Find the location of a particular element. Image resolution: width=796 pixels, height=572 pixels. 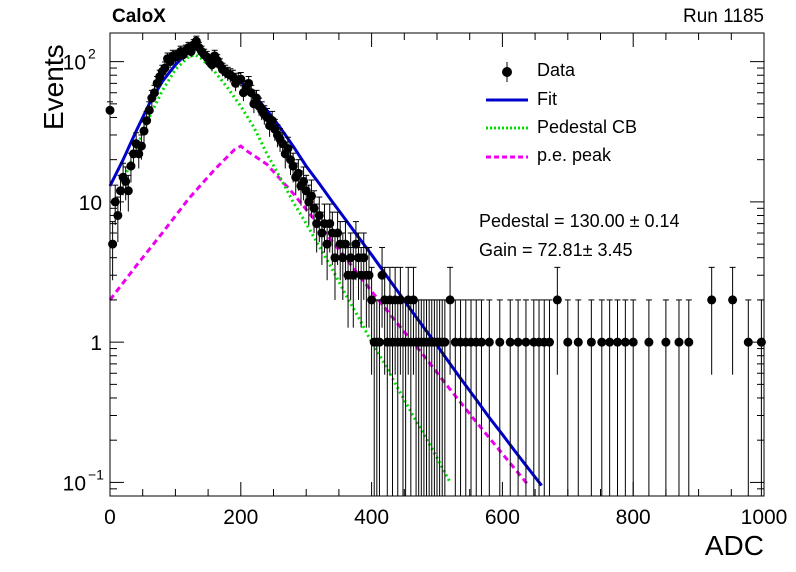

y-tick-exponent: 2 is located at coordinates (92, 54).